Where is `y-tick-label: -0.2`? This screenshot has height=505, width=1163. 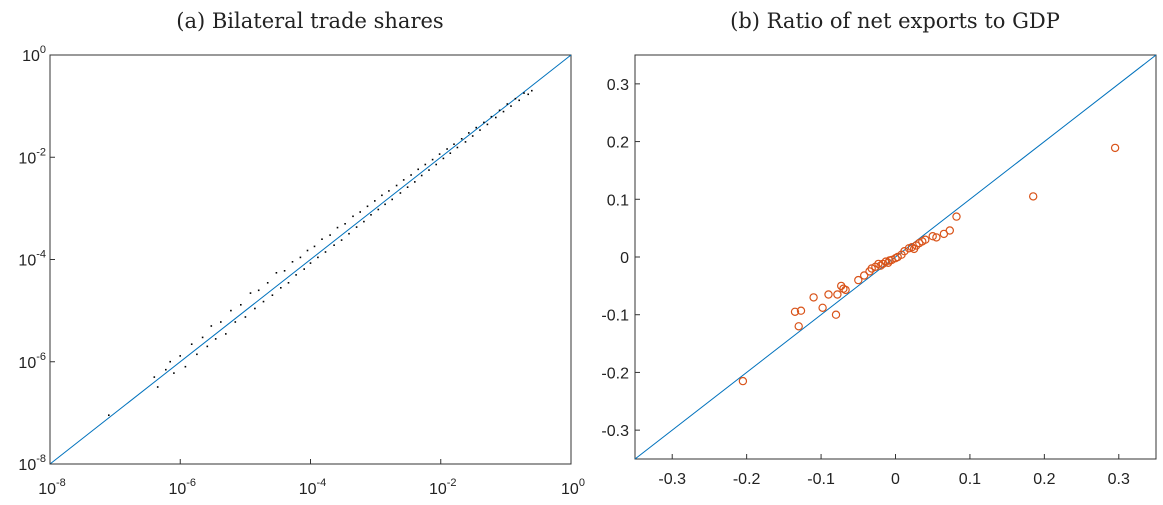
y-tick-label: -0.2 is located at coordinates (615, 373).